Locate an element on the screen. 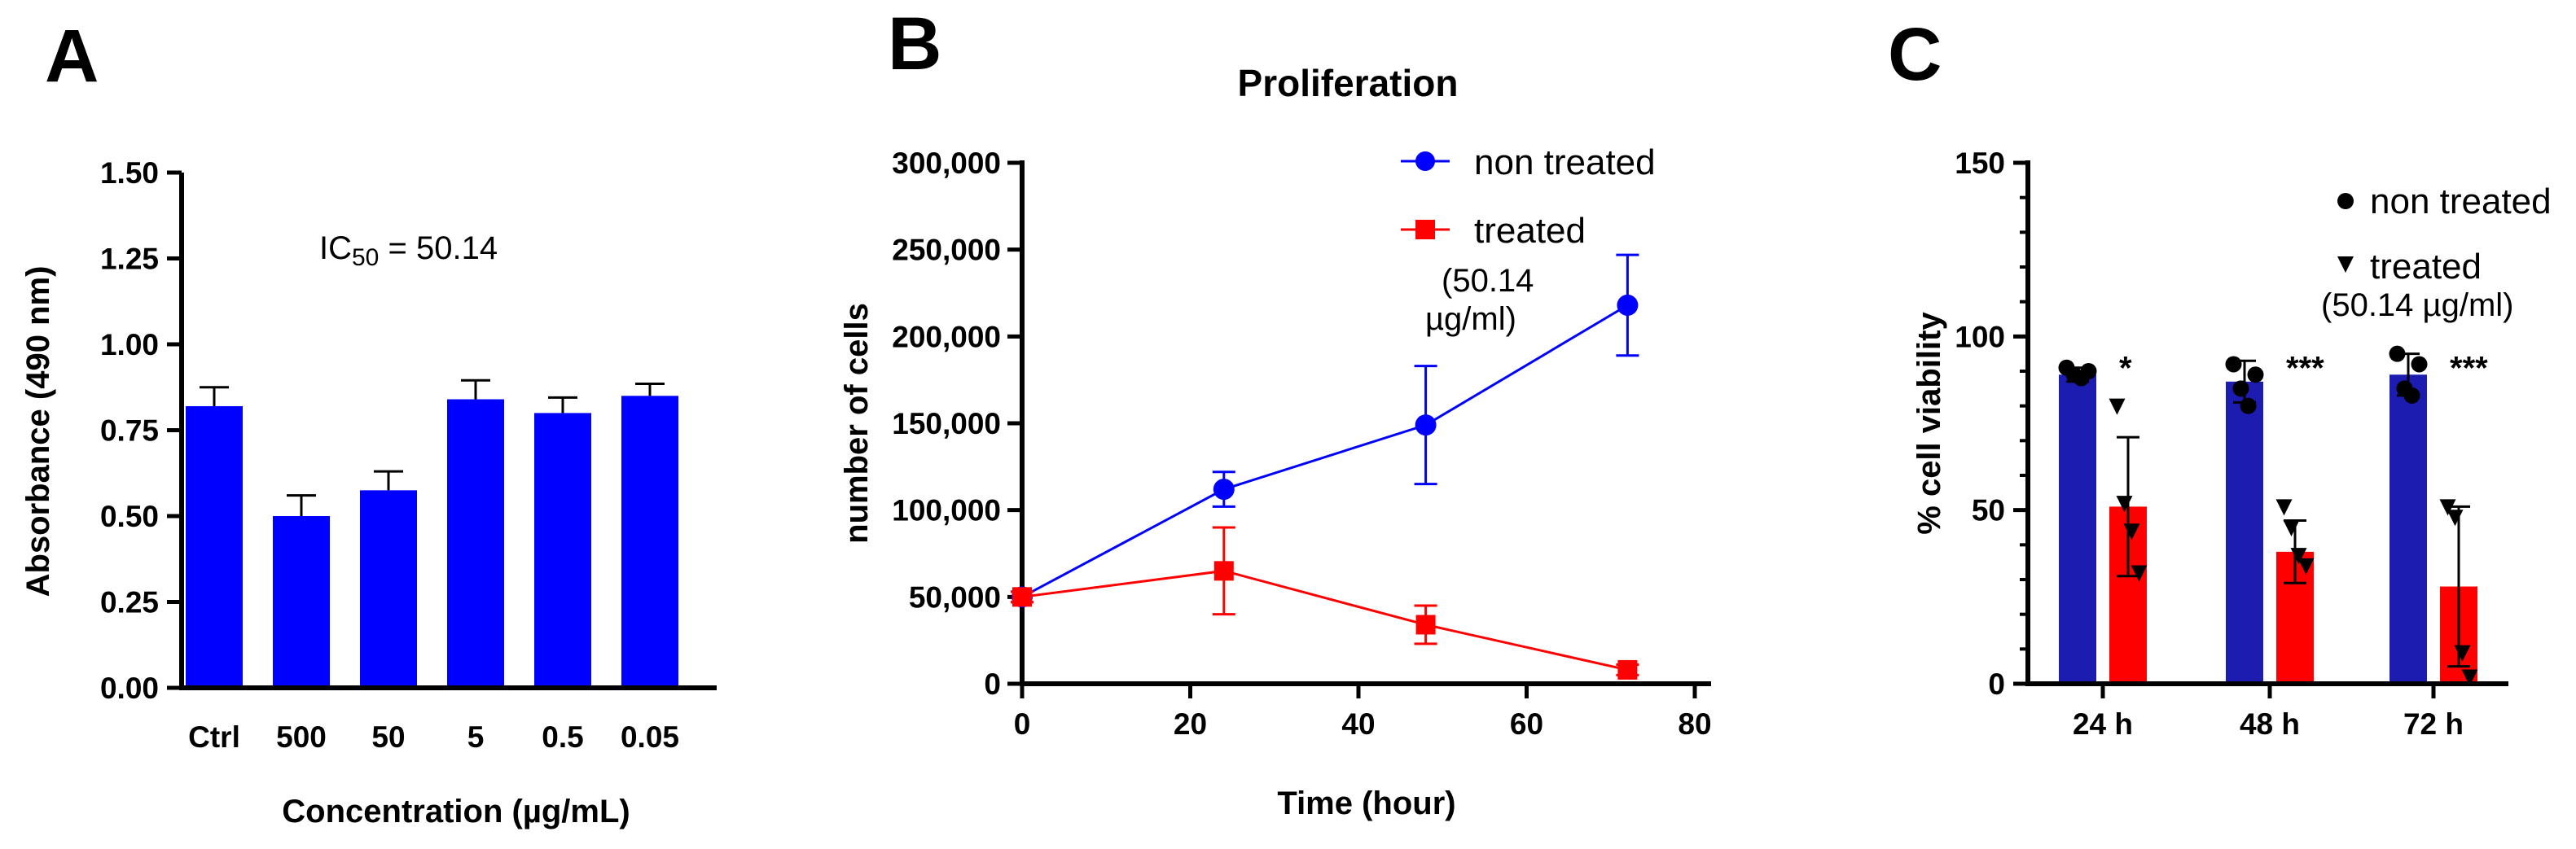  panel-a-x-tick-label: 50 is located at coordinates (388, 737).